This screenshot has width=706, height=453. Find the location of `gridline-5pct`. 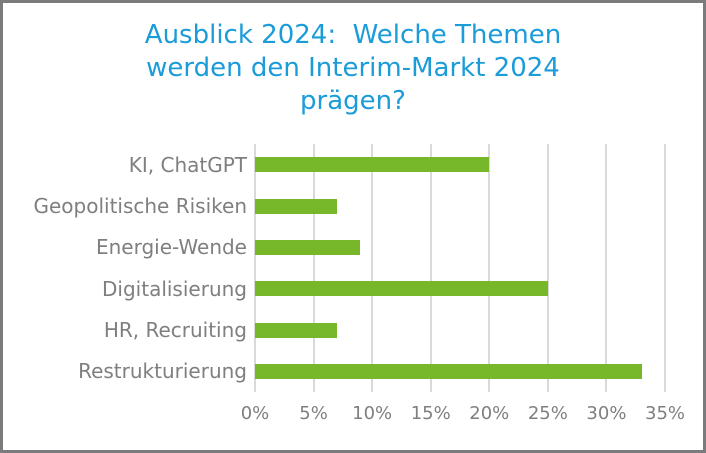

gridline-5pct is located at coordinates (313, 268).